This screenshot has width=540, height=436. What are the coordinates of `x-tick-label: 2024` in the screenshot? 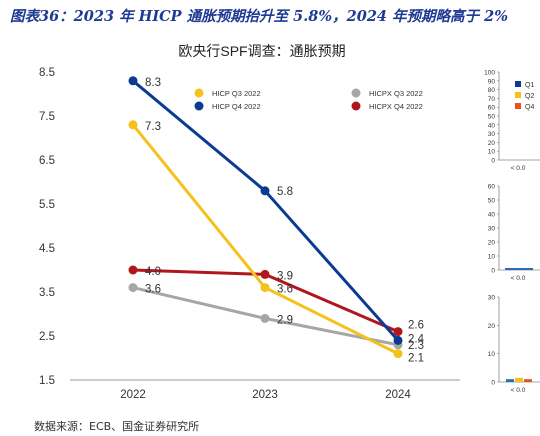 It's located at (398, 395).